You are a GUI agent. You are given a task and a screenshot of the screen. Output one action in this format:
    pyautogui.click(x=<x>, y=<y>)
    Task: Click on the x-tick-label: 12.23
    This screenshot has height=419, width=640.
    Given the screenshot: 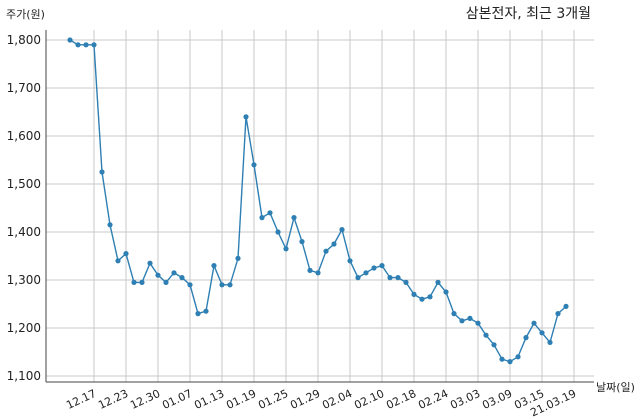 What is the action you would take?
    pyautogui.click(x=113, y=399)
    